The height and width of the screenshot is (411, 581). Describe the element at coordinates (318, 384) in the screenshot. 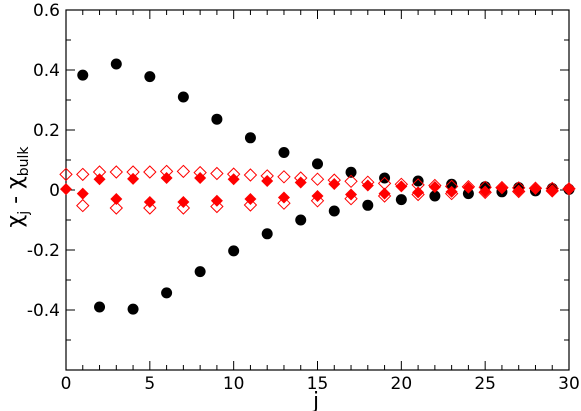

I see `x-tick-label: 15` at that location.